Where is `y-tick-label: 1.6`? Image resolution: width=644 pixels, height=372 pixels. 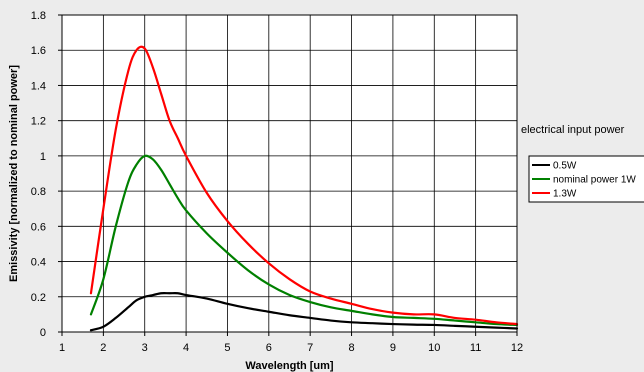 y-tick-label: 1.6 is located at coordinates (38, 51).